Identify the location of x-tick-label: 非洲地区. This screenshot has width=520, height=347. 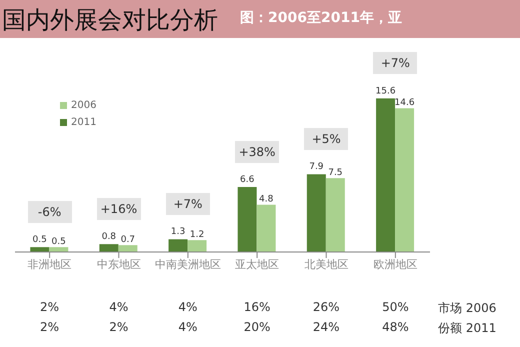
(50, 264).